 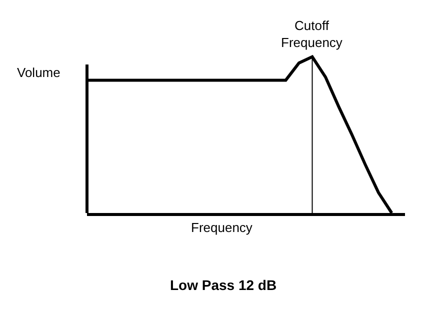 What do you see at coordinates (38, 72) in the screenshot?
I see `y-axis-title: Volume` at bounding box center [38, 72].